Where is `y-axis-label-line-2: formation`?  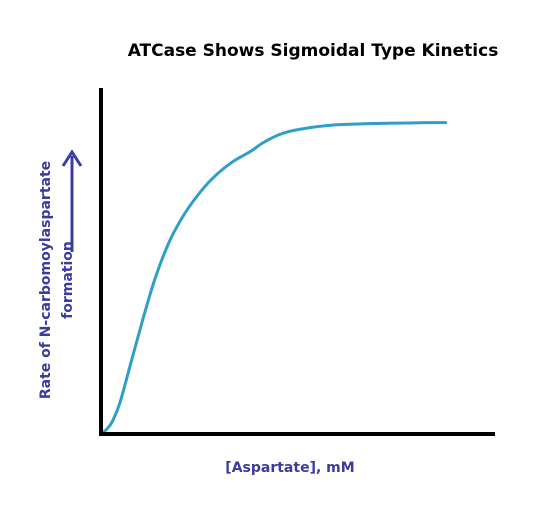 y-axis-label-line-2: formation is located at coordinates (68, 280).